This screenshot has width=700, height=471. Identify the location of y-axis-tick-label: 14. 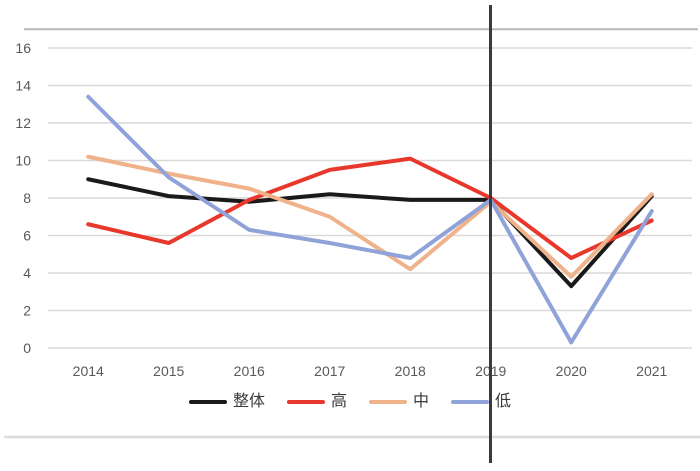
(23, 86).